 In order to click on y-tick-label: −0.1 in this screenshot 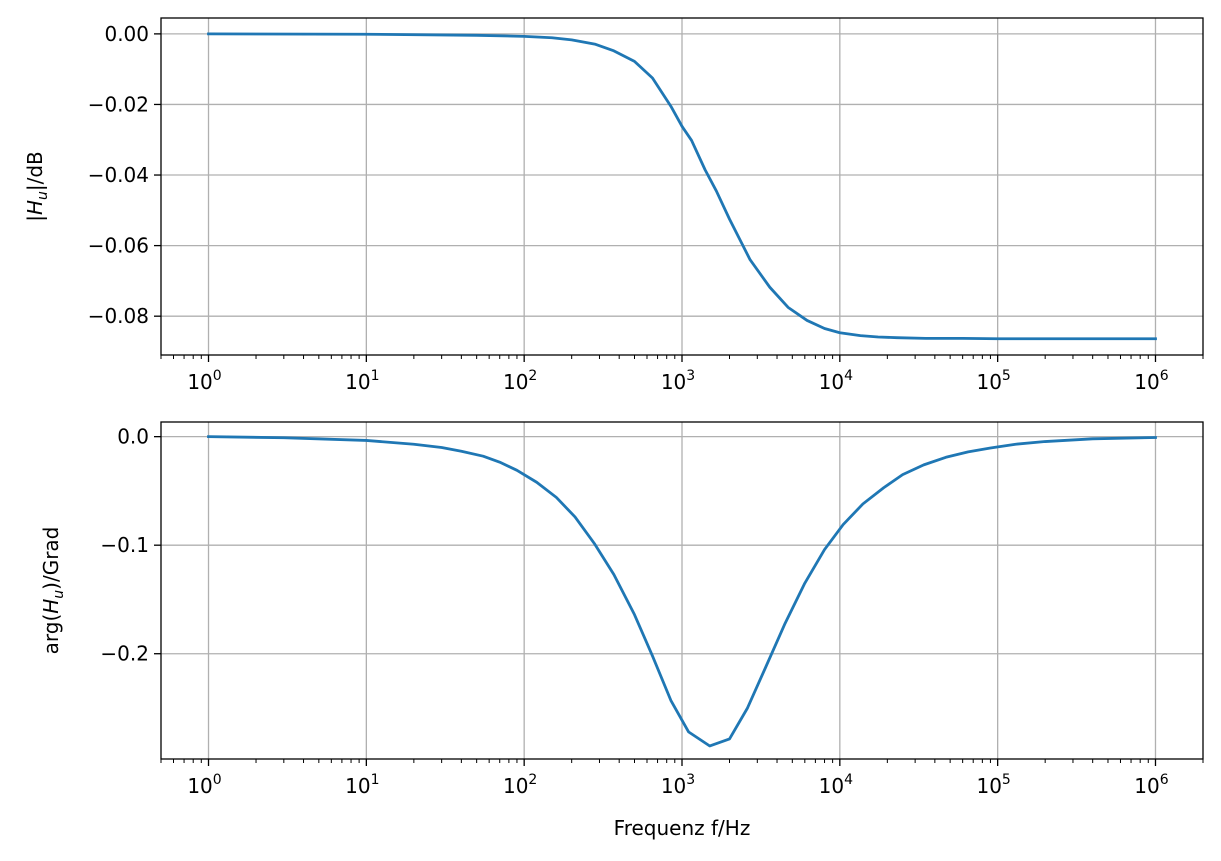, I will do `click(124, 545)`.